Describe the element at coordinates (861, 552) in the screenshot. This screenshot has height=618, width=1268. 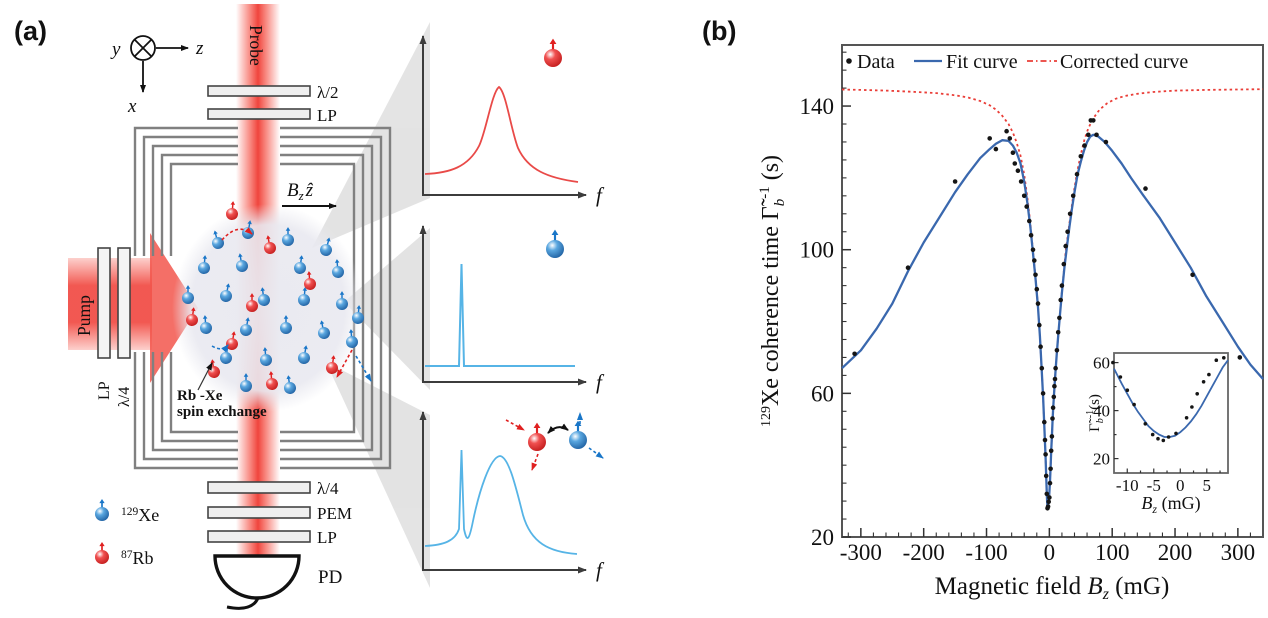
I see `x-tick-label: -300` at that location.